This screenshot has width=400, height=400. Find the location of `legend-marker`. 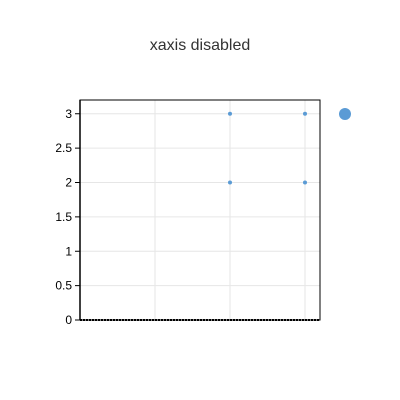

legend-marker is located at coordinates (345, 114).